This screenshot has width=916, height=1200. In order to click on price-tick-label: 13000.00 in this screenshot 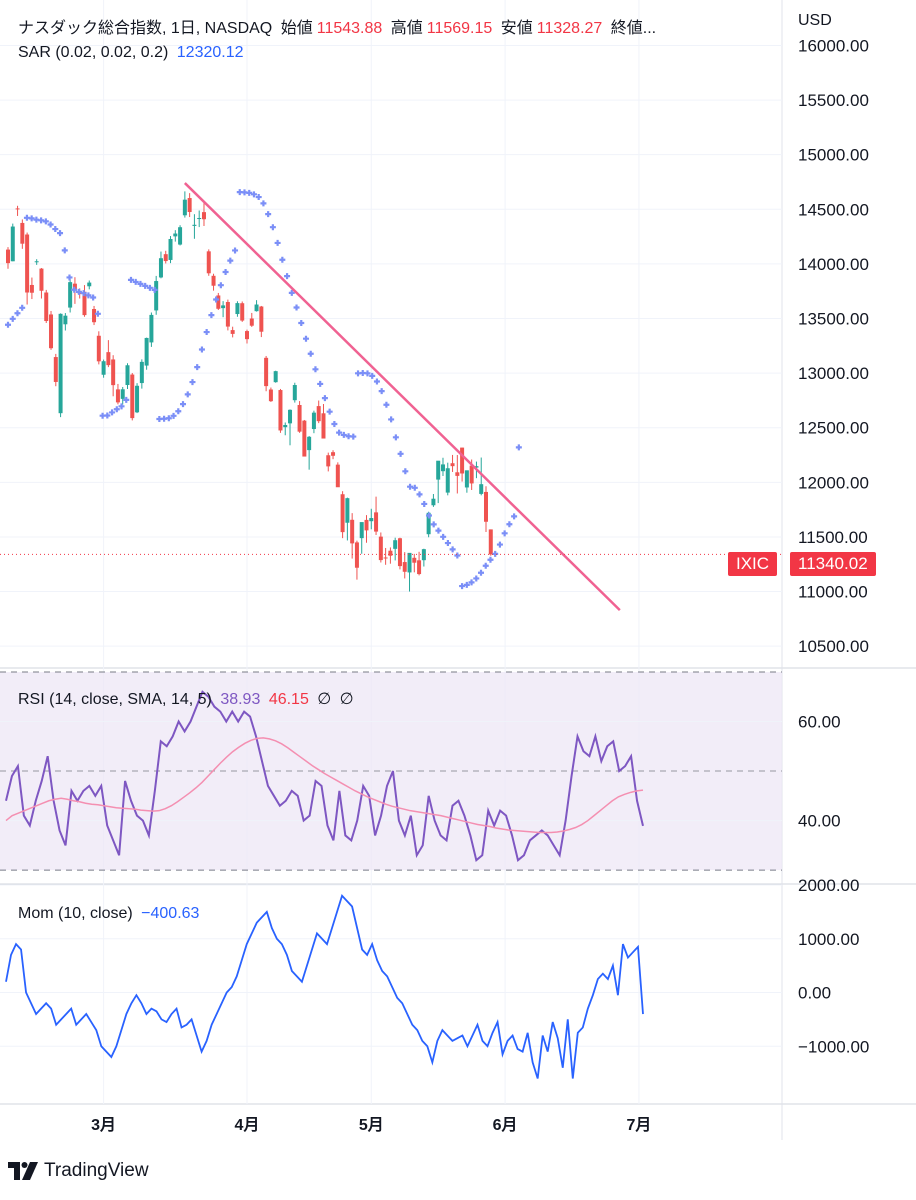, I will do `click(833, 373)`.